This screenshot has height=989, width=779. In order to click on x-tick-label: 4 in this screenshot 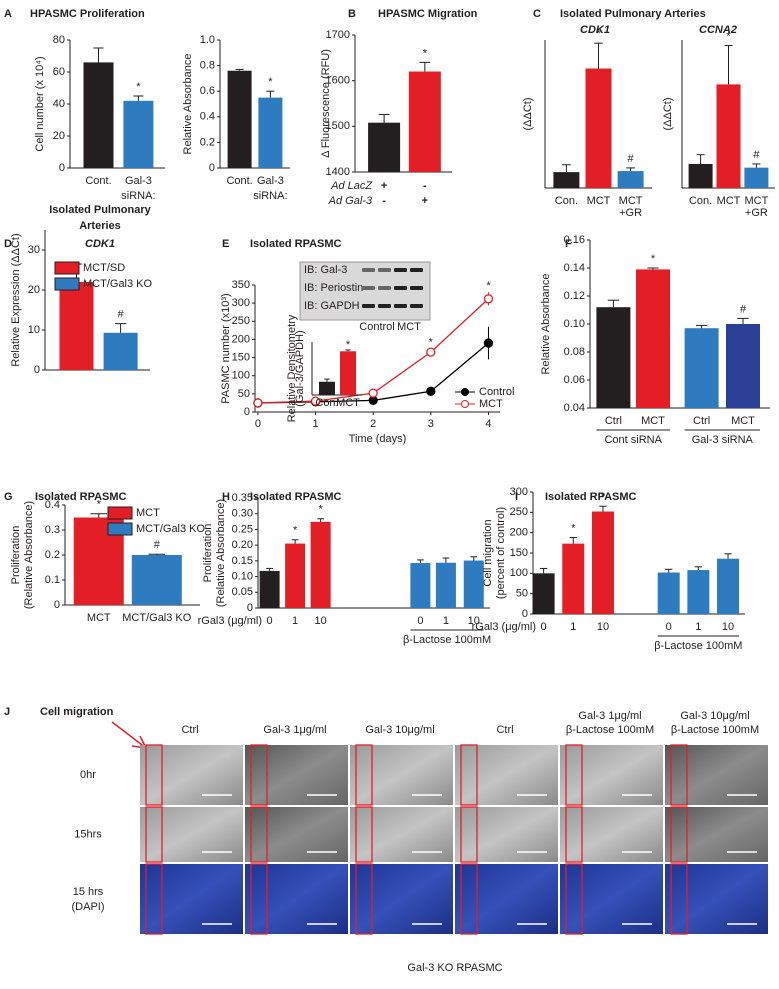, I will do `click(488, 424)`.